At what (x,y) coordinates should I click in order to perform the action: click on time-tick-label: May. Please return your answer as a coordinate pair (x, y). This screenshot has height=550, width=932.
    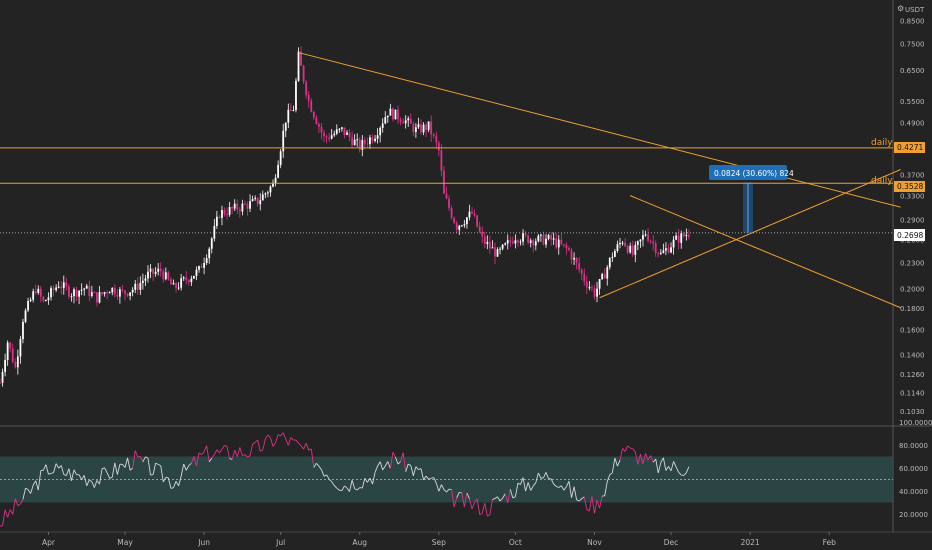
    Looking at the image, I should click on (125, 542).